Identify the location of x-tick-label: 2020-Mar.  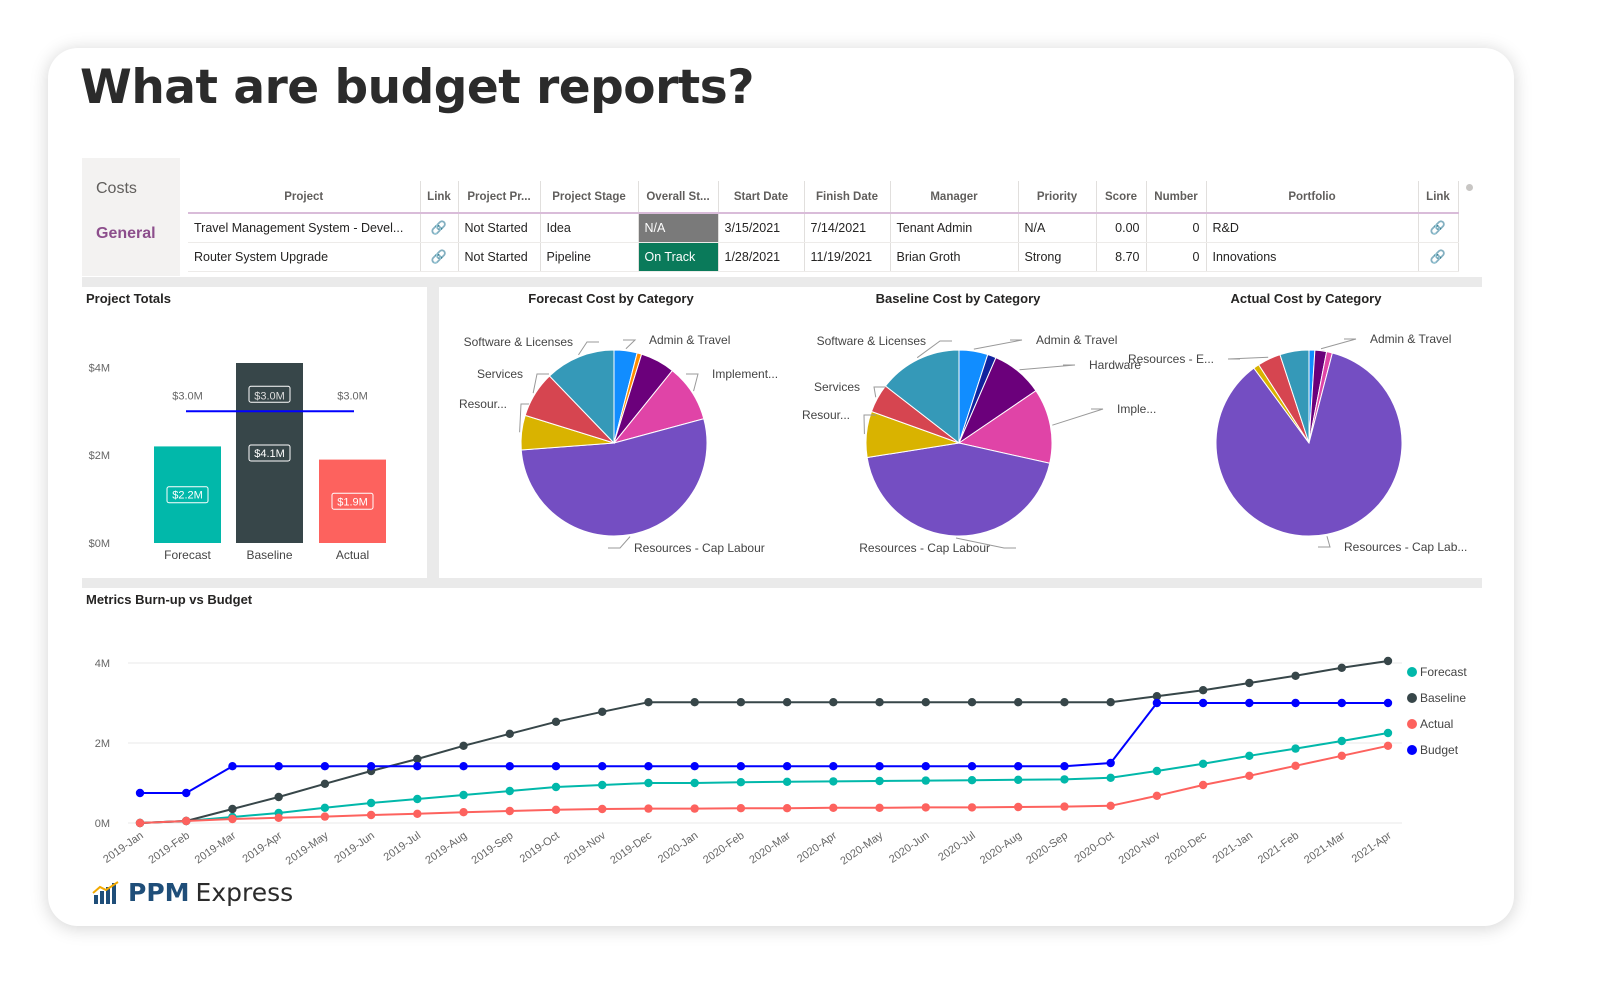
(770, 847).